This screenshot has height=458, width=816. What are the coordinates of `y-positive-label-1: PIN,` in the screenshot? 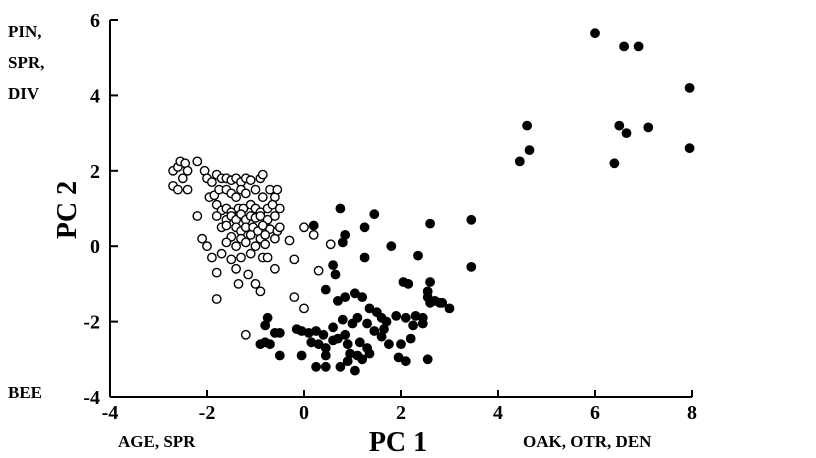 It's located at (25, 31).